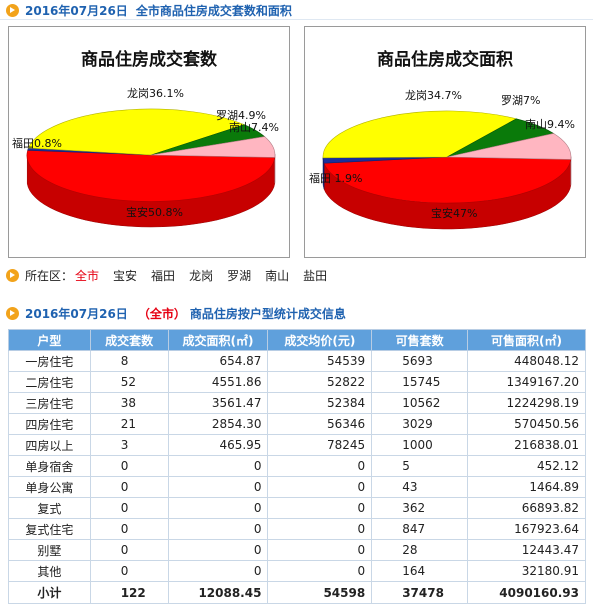  Describe the element at coordinates (49, 571) in the screenshot. I see `cell-type: 其他` at that location.